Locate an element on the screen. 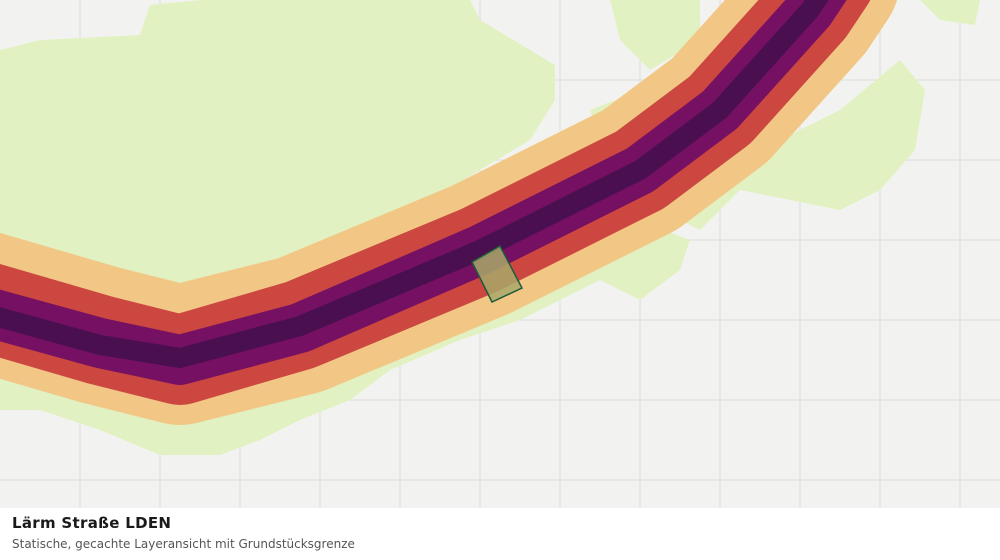 This screenshot has width=1000, height=560. parcel-boundary is located at coordinates (497, 273).